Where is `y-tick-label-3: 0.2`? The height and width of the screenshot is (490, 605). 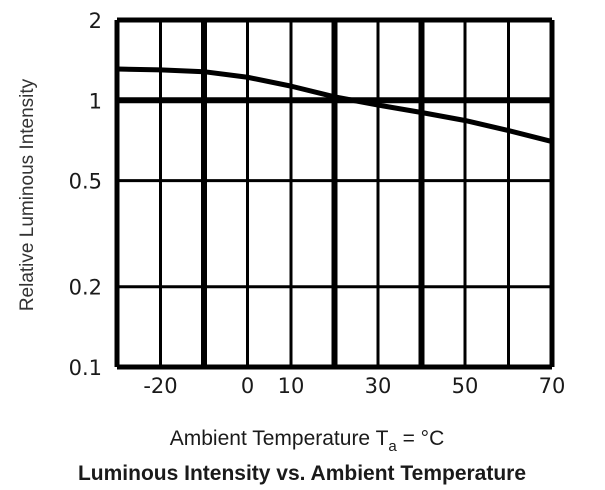
y-tick-label-3: 0.2 is located at coordinates (85, 288).